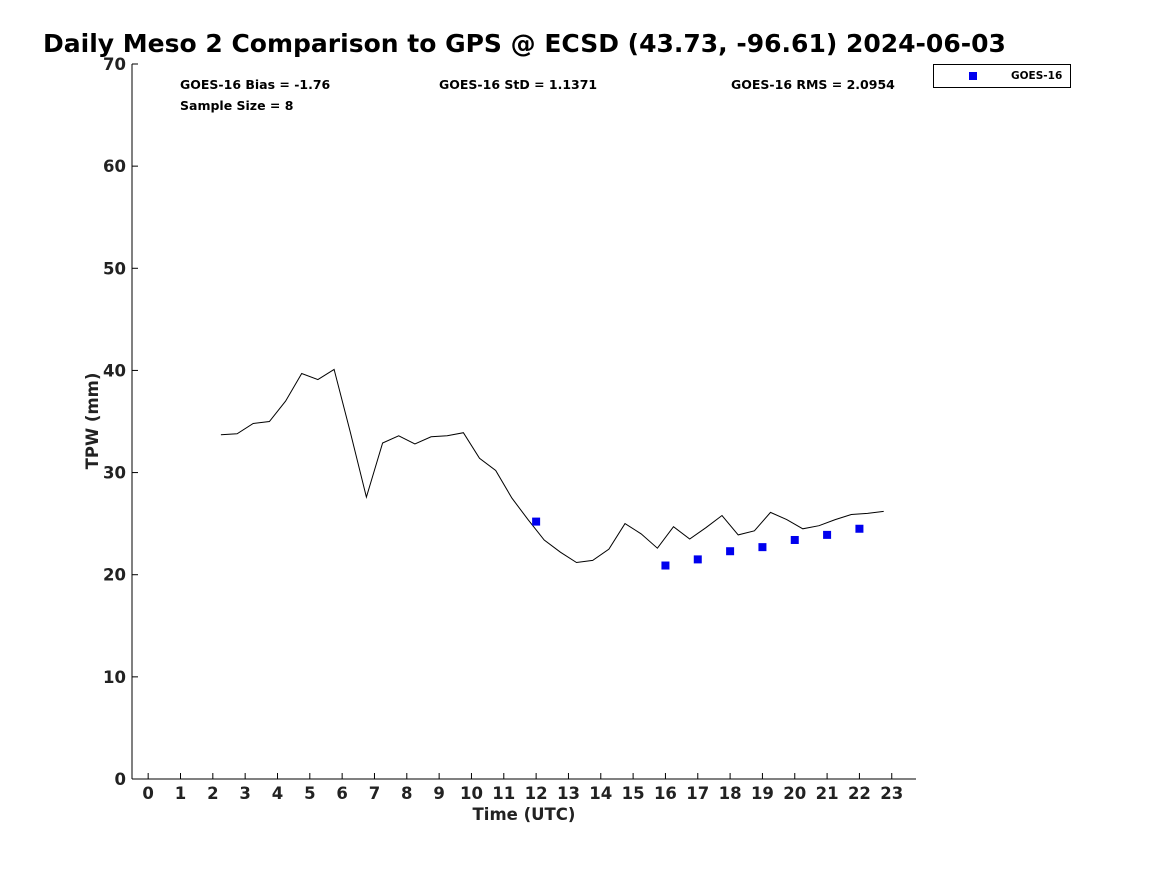  I want to click on x-tick-label: 6, so click(341, 793).